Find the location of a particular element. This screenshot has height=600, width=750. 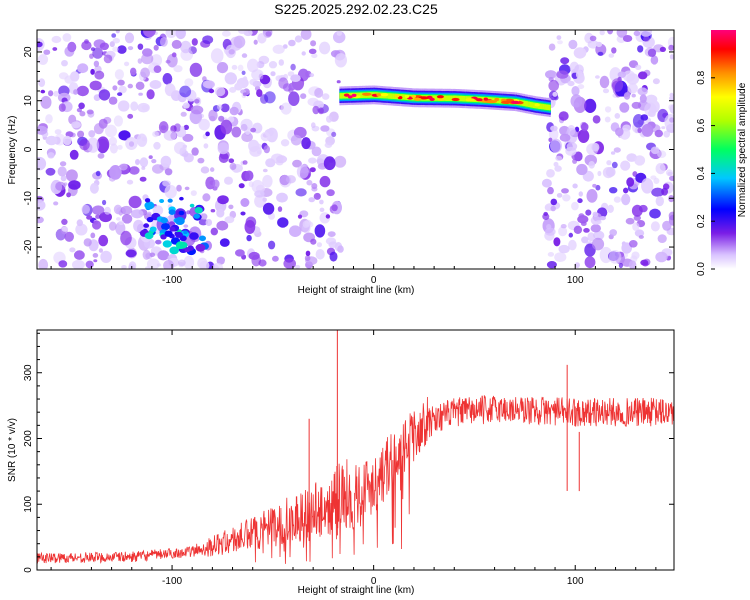

snr-y-label: SNR (10 * v/v) is located at coordinates (12, 450).